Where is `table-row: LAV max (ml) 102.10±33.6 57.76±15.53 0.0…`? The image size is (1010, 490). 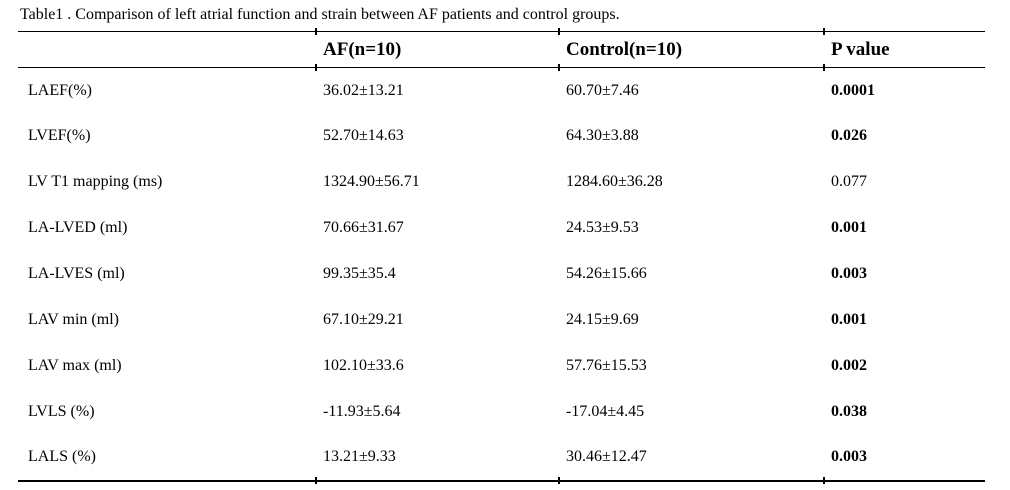
table-row: LAV max (ml) 102.10±33.6 57.76±15.53 0.0… is located at coordinates (501, 366).